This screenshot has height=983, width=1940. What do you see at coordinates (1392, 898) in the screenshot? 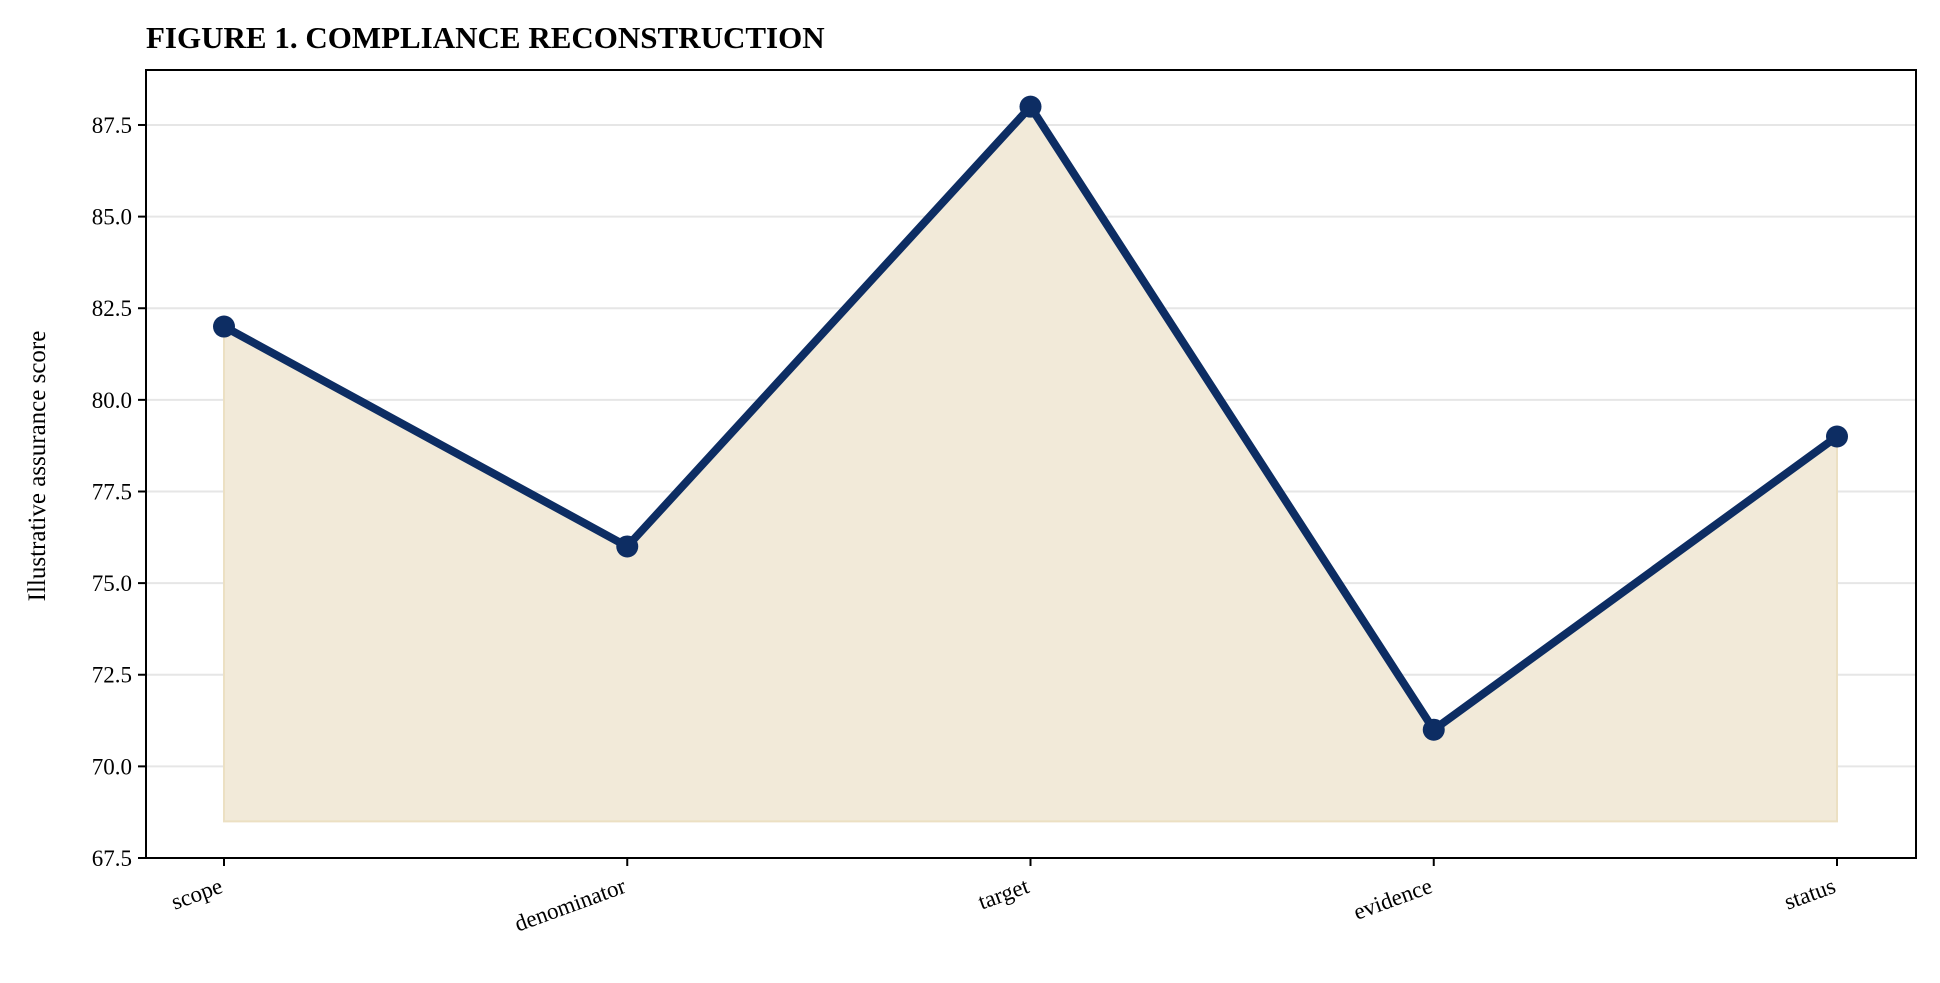
I see `x-tick-label: evidence` at bounding box center [1392, 898].